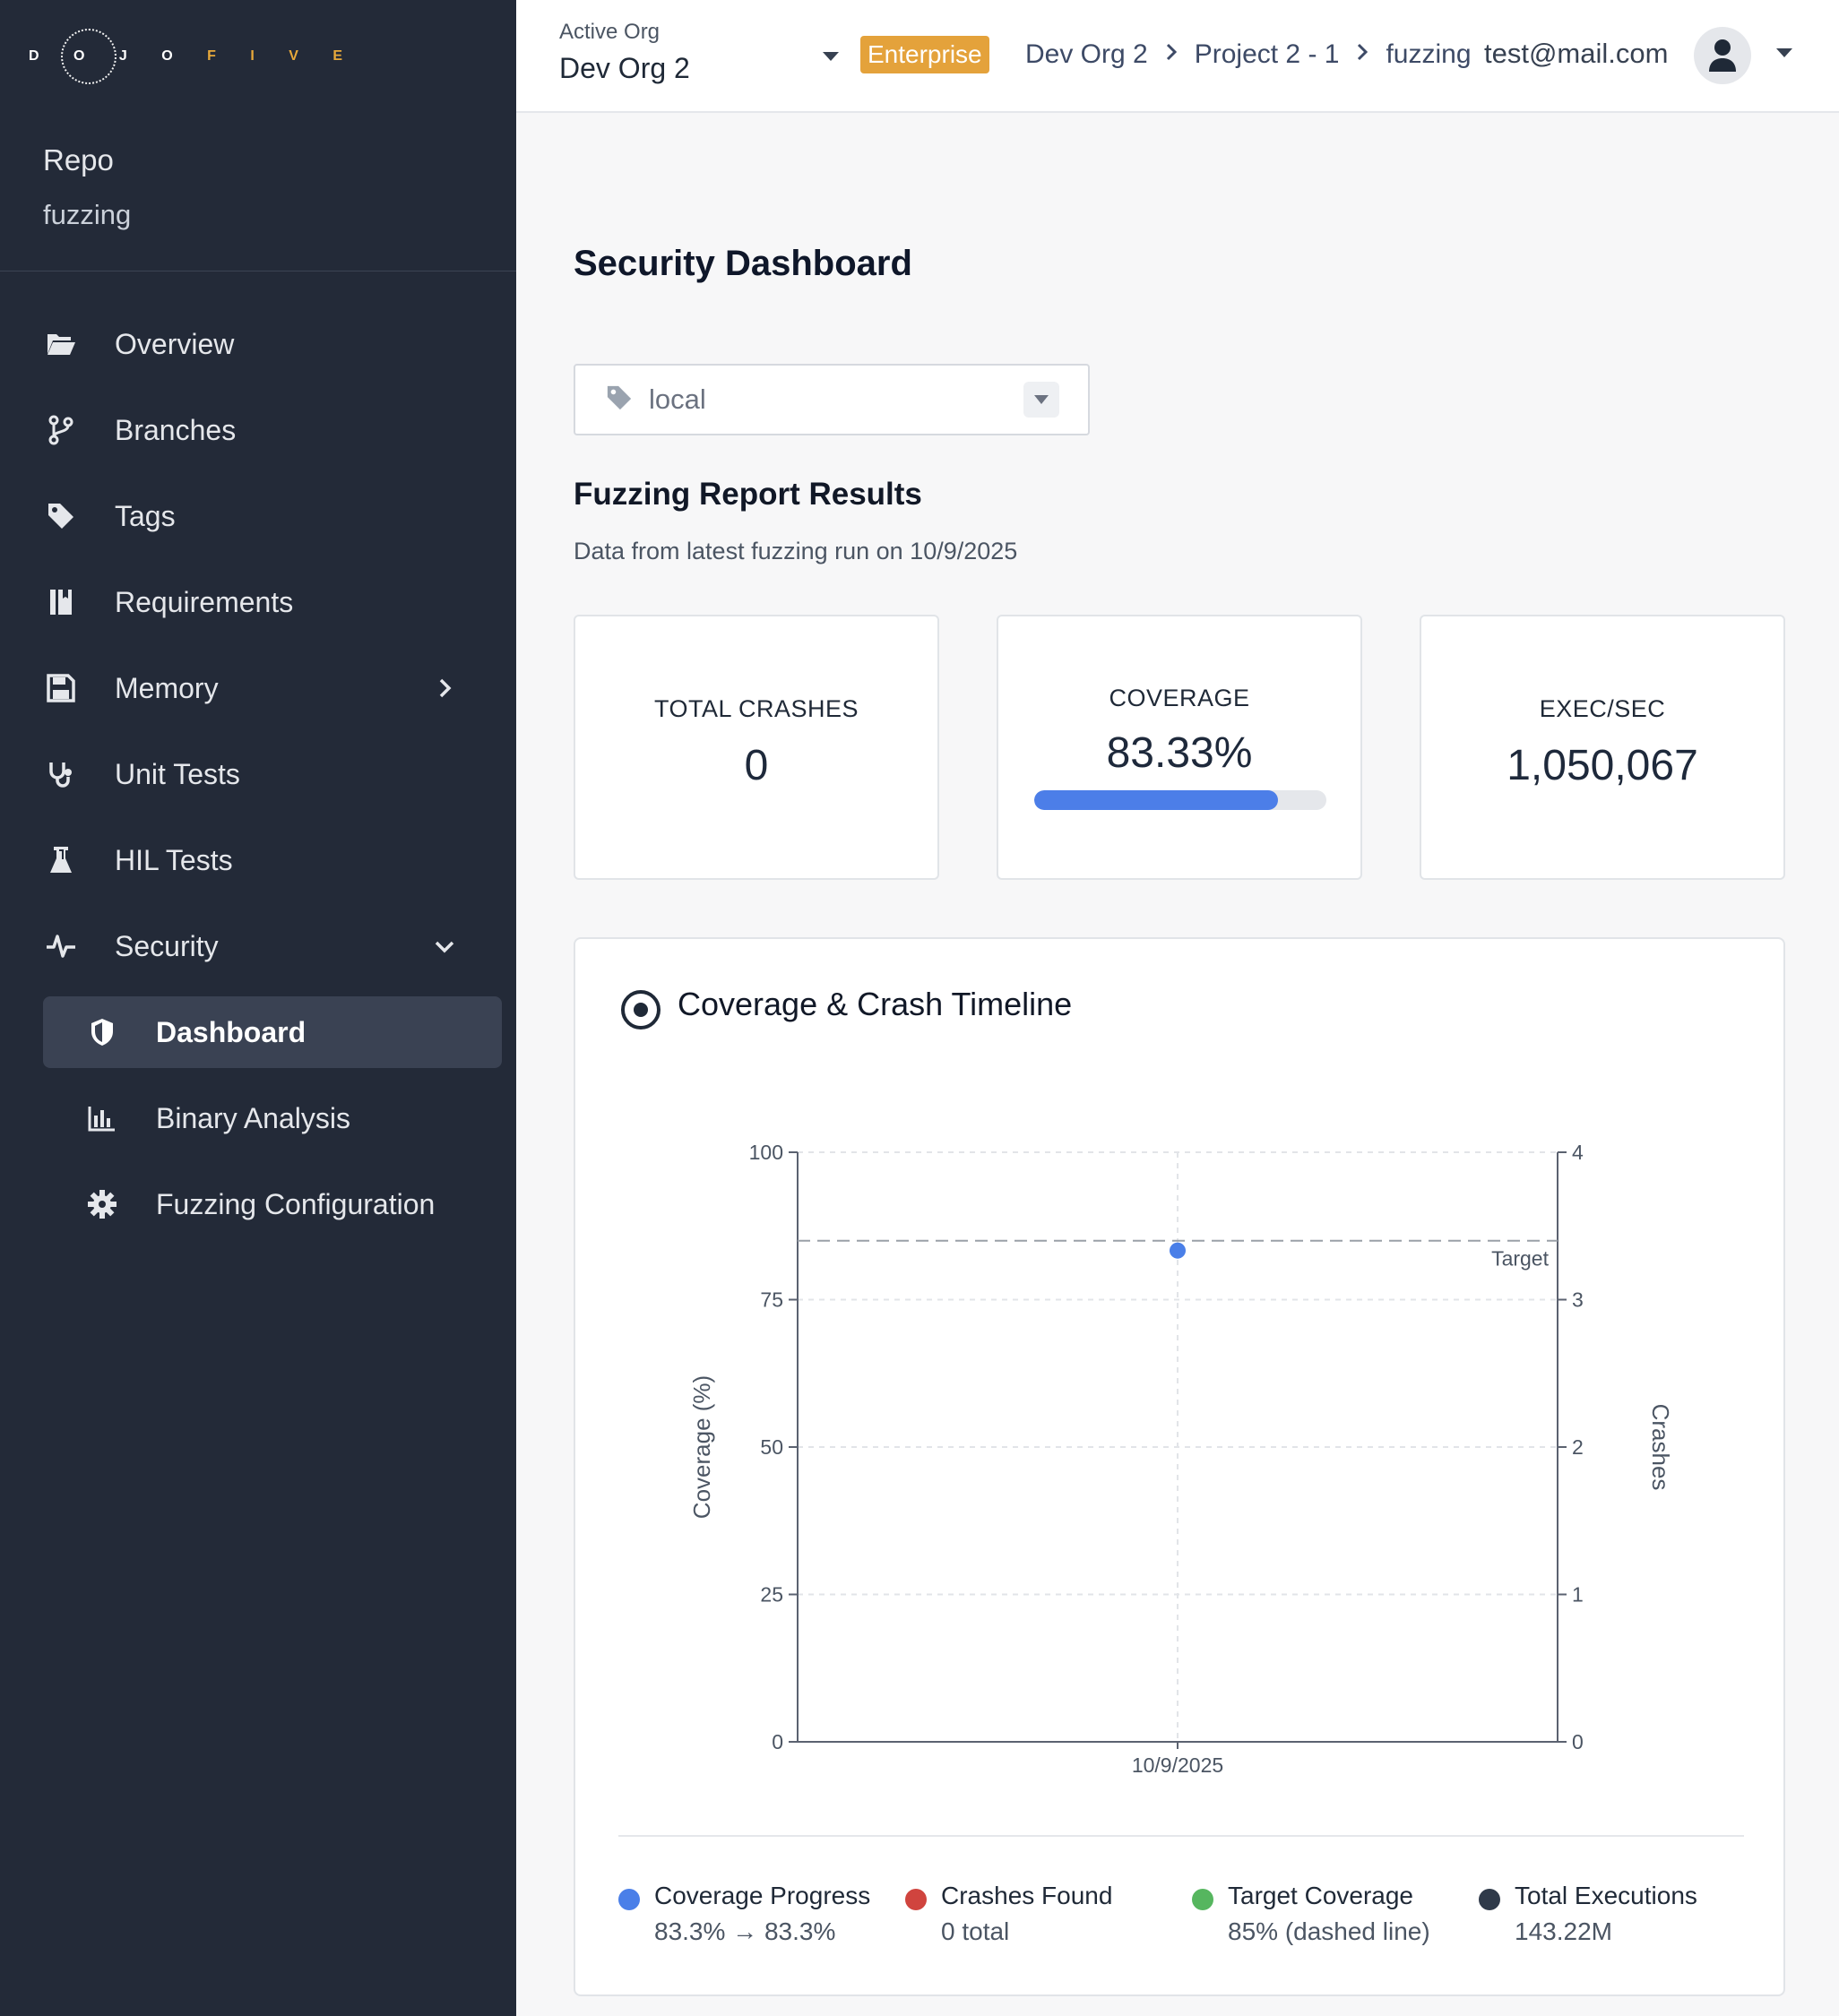 The width and height of the screenshot is (1839, 2016). What do you see at coordinates (231, 1031) in the screenshot?
I see `sidebar-item-label: Dashboard` at bounding box center [231, 1031].